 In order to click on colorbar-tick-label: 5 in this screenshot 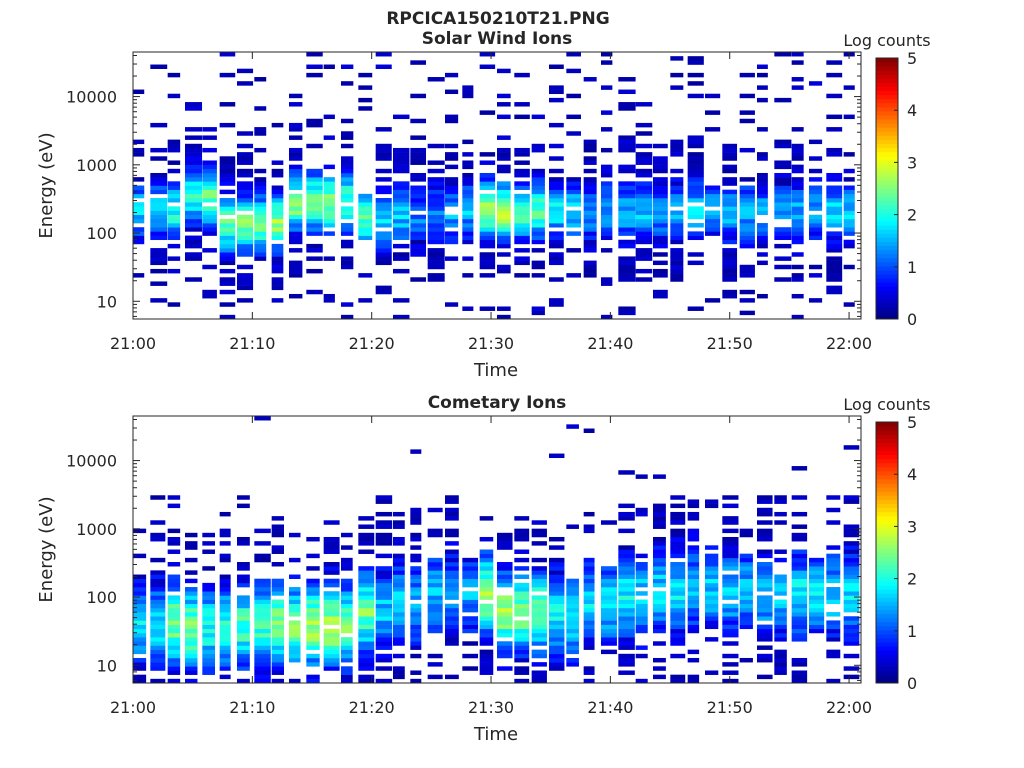, I will do `click(912, 422)`.